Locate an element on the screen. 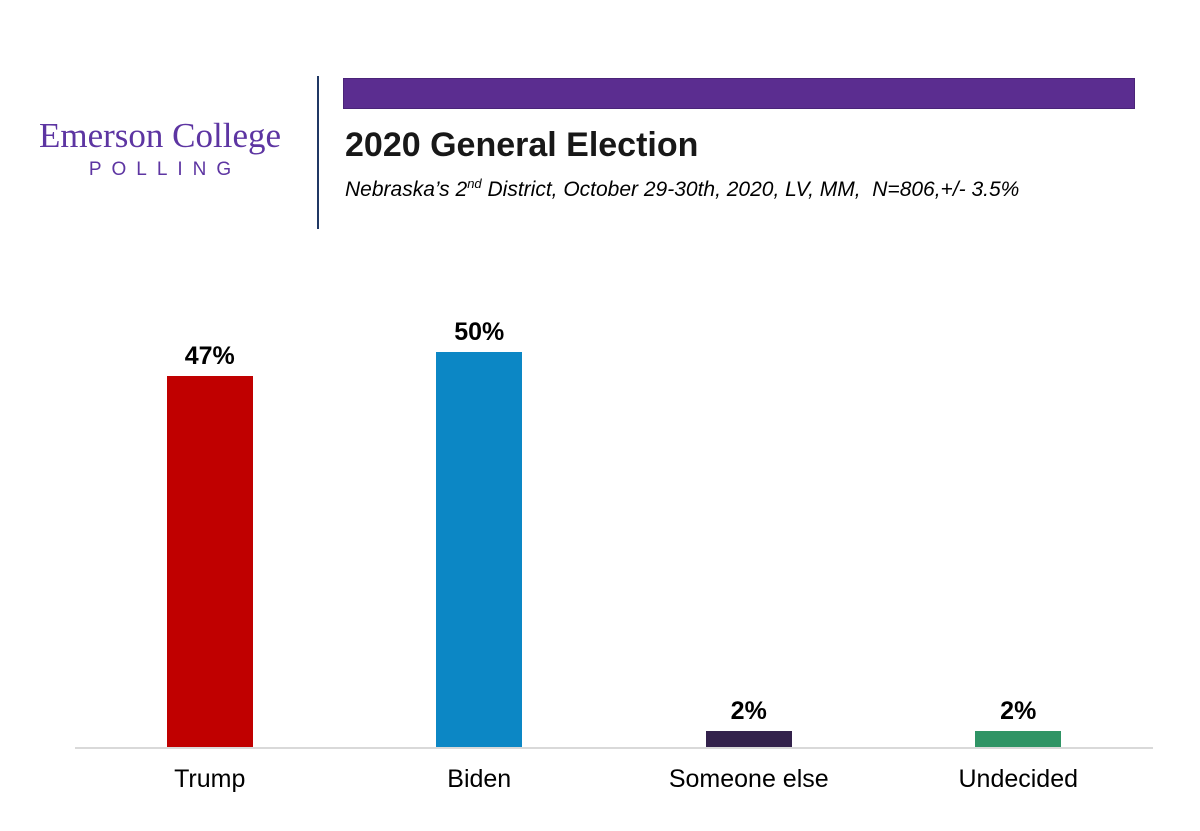  bar-value-label-someone-else: 2% is located at coordinates (748, 711).